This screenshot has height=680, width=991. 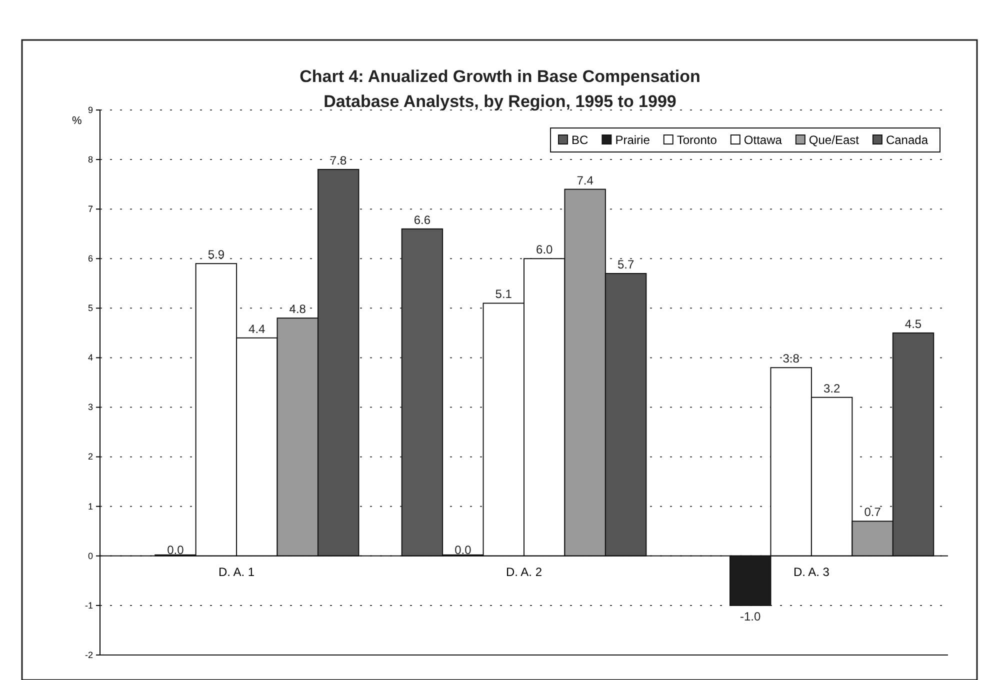 What do you see at coordinates (88, 605) in the screenshot?
I see `y-tick-label: -1` at bounding box center [88, 605].